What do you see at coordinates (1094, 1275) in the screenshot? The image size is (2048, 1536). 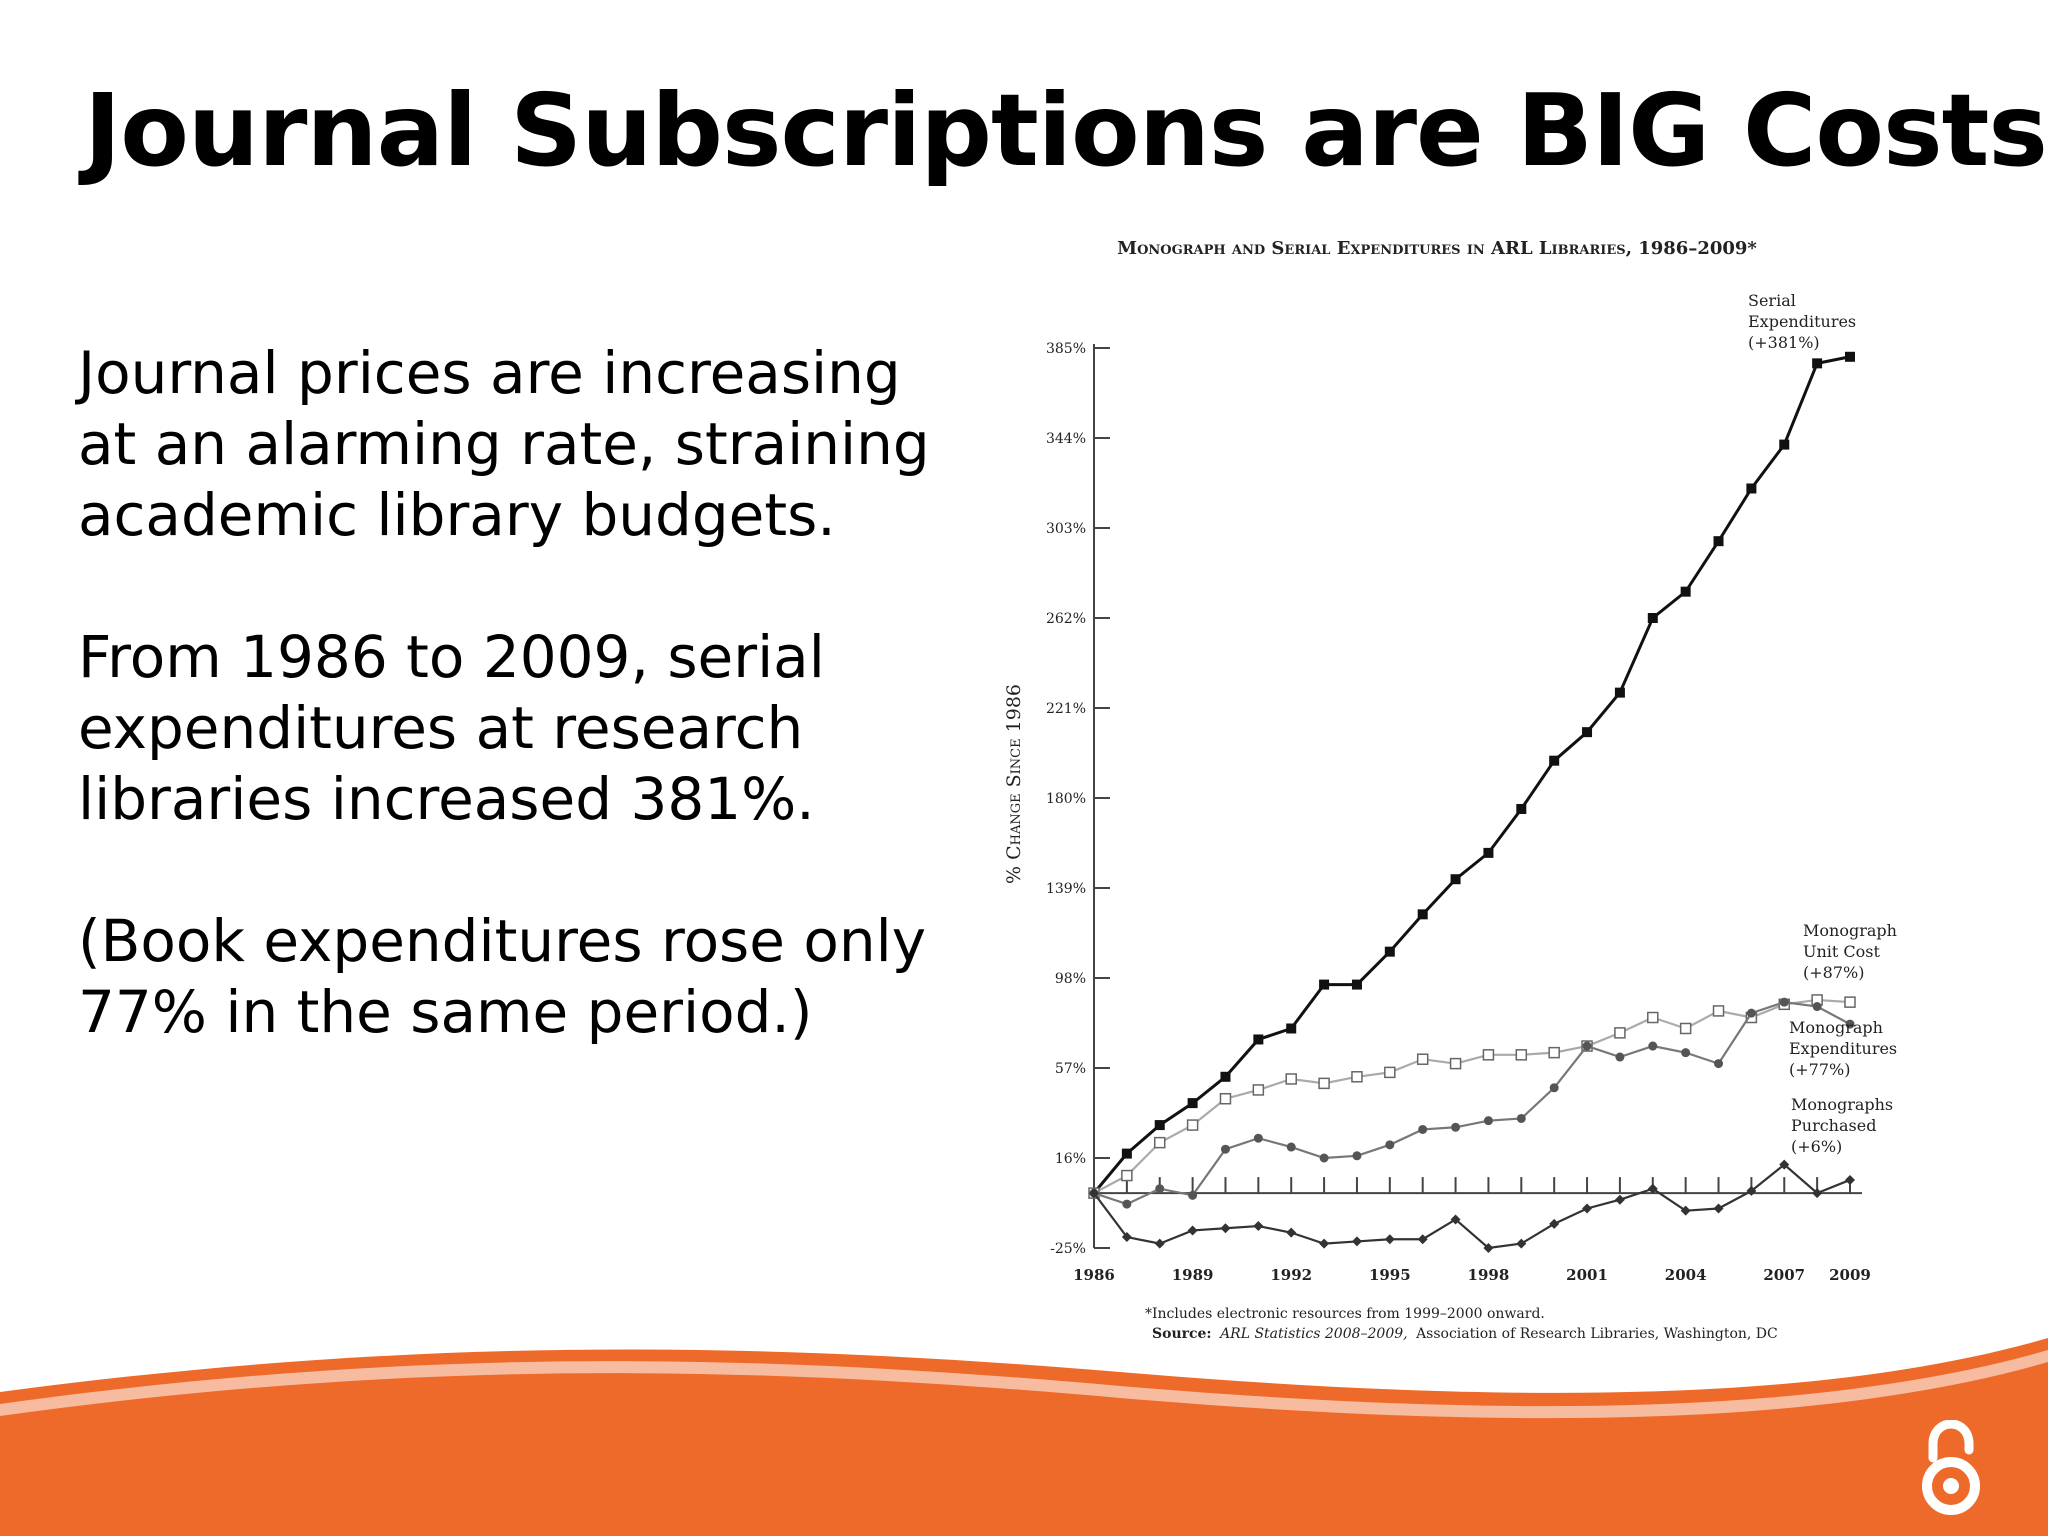 I see `x-tick-label: 1986` at bounding box center [1094, 1275].